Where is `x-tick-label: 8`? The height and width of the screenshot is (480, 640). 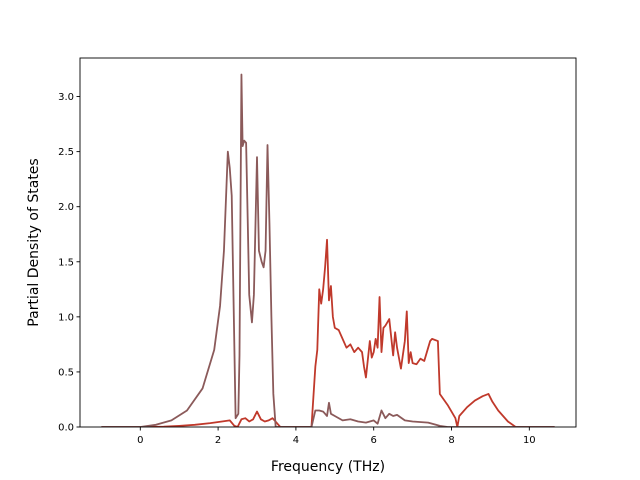 x-tick-label: 8 is located at coordinates (451, 440).